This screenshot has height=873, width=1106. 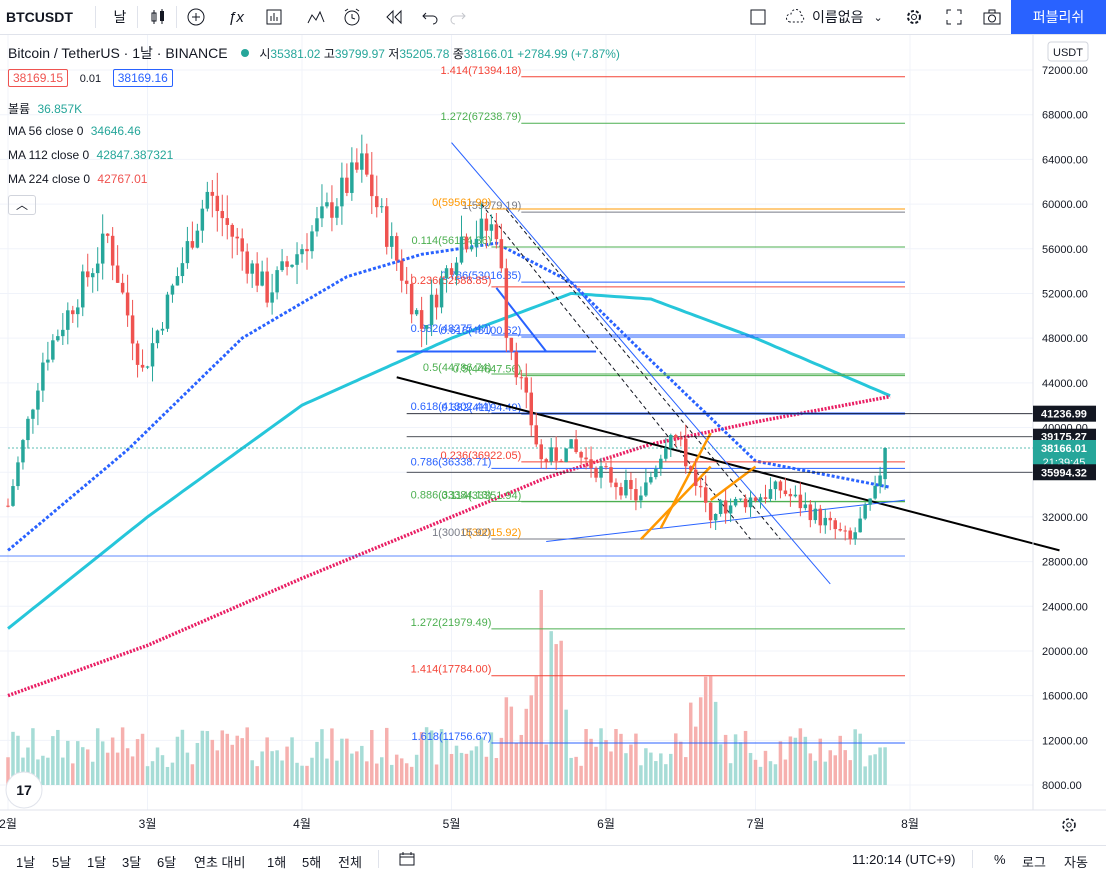 What do you see at coordinates (312, 862) in the screenshot?
I see `range-button-5y: 5해` at bounding box center [312, 862].